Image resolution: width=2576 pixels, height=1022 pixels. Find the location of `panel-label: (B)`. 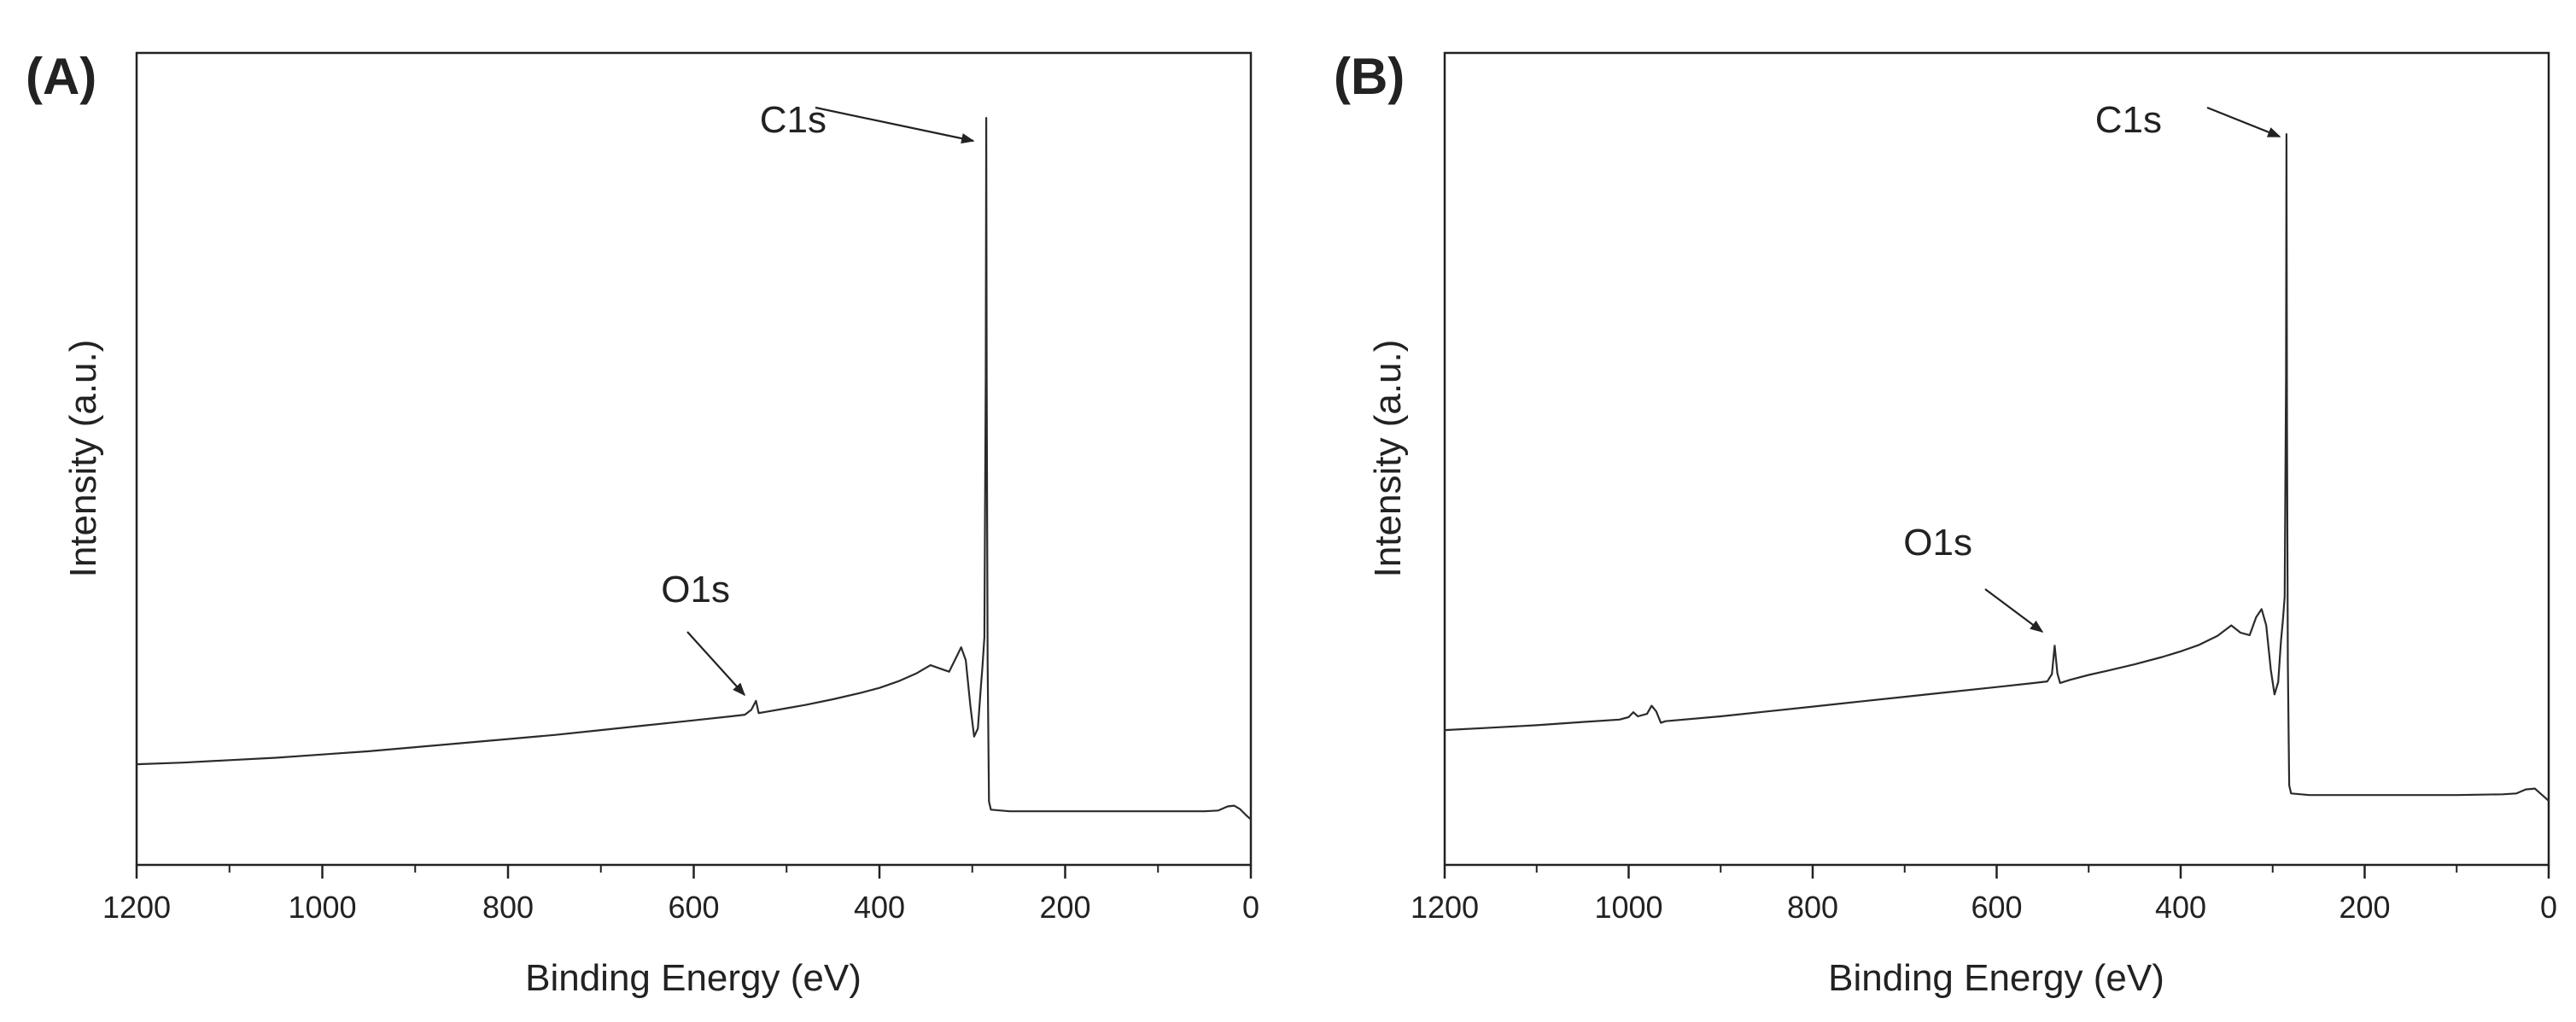

panel-label: (B) is located at coordinates (1369, 76).